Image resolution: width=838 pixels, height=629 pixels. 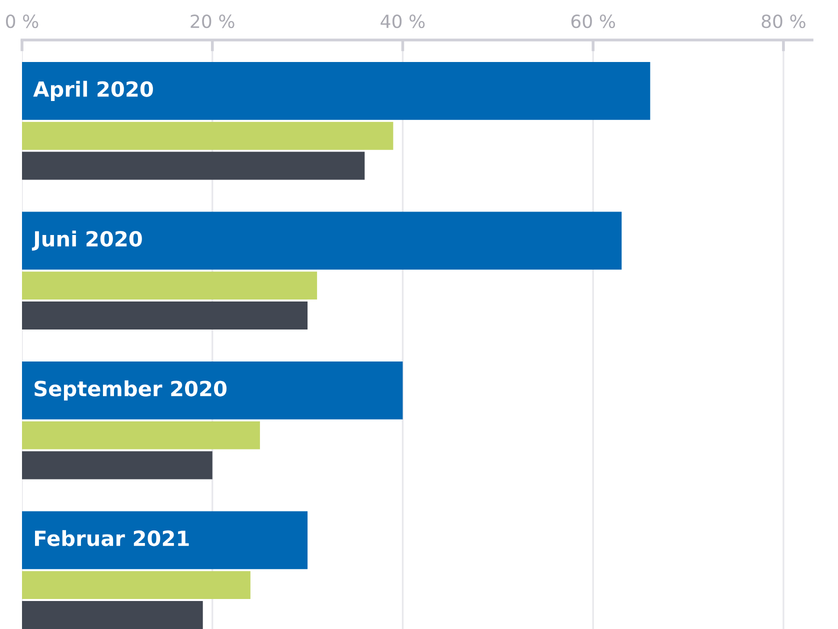 What do you see at coordinates (93, 90) in the screenshot?
I see `y-tick-label: April 2020` at bounding box center [93, 90].